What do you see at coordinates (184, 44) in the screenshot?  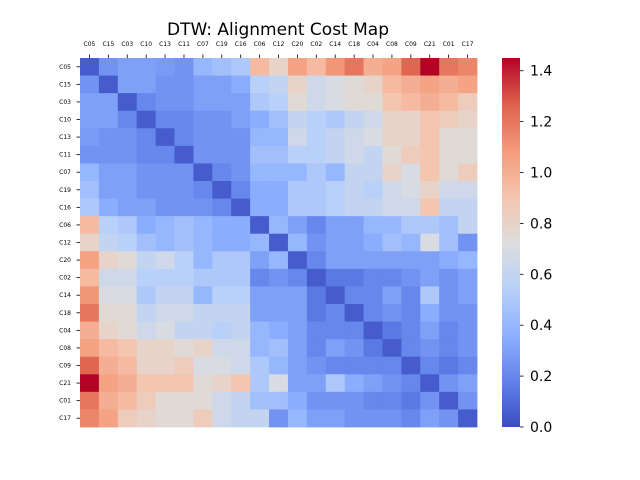 I see `x-tick-label: C11` at bounding box center [184, 44].